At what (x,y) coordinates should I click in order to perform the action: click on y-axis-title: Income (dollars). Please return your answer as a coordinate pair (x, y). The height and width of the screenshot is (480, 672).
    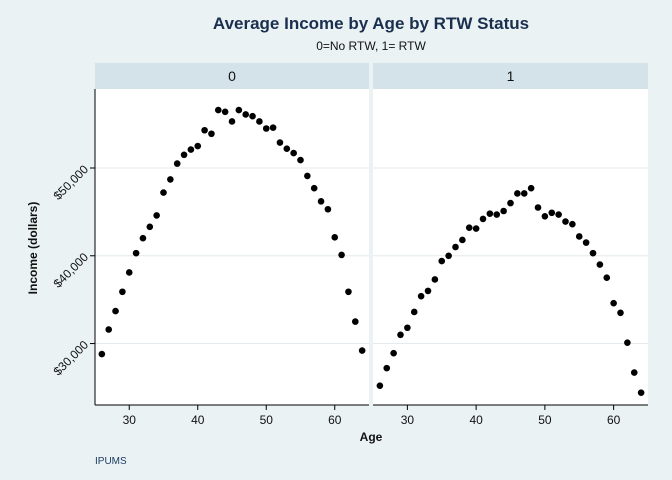
    Looking at the image, I should click on (33, 248).